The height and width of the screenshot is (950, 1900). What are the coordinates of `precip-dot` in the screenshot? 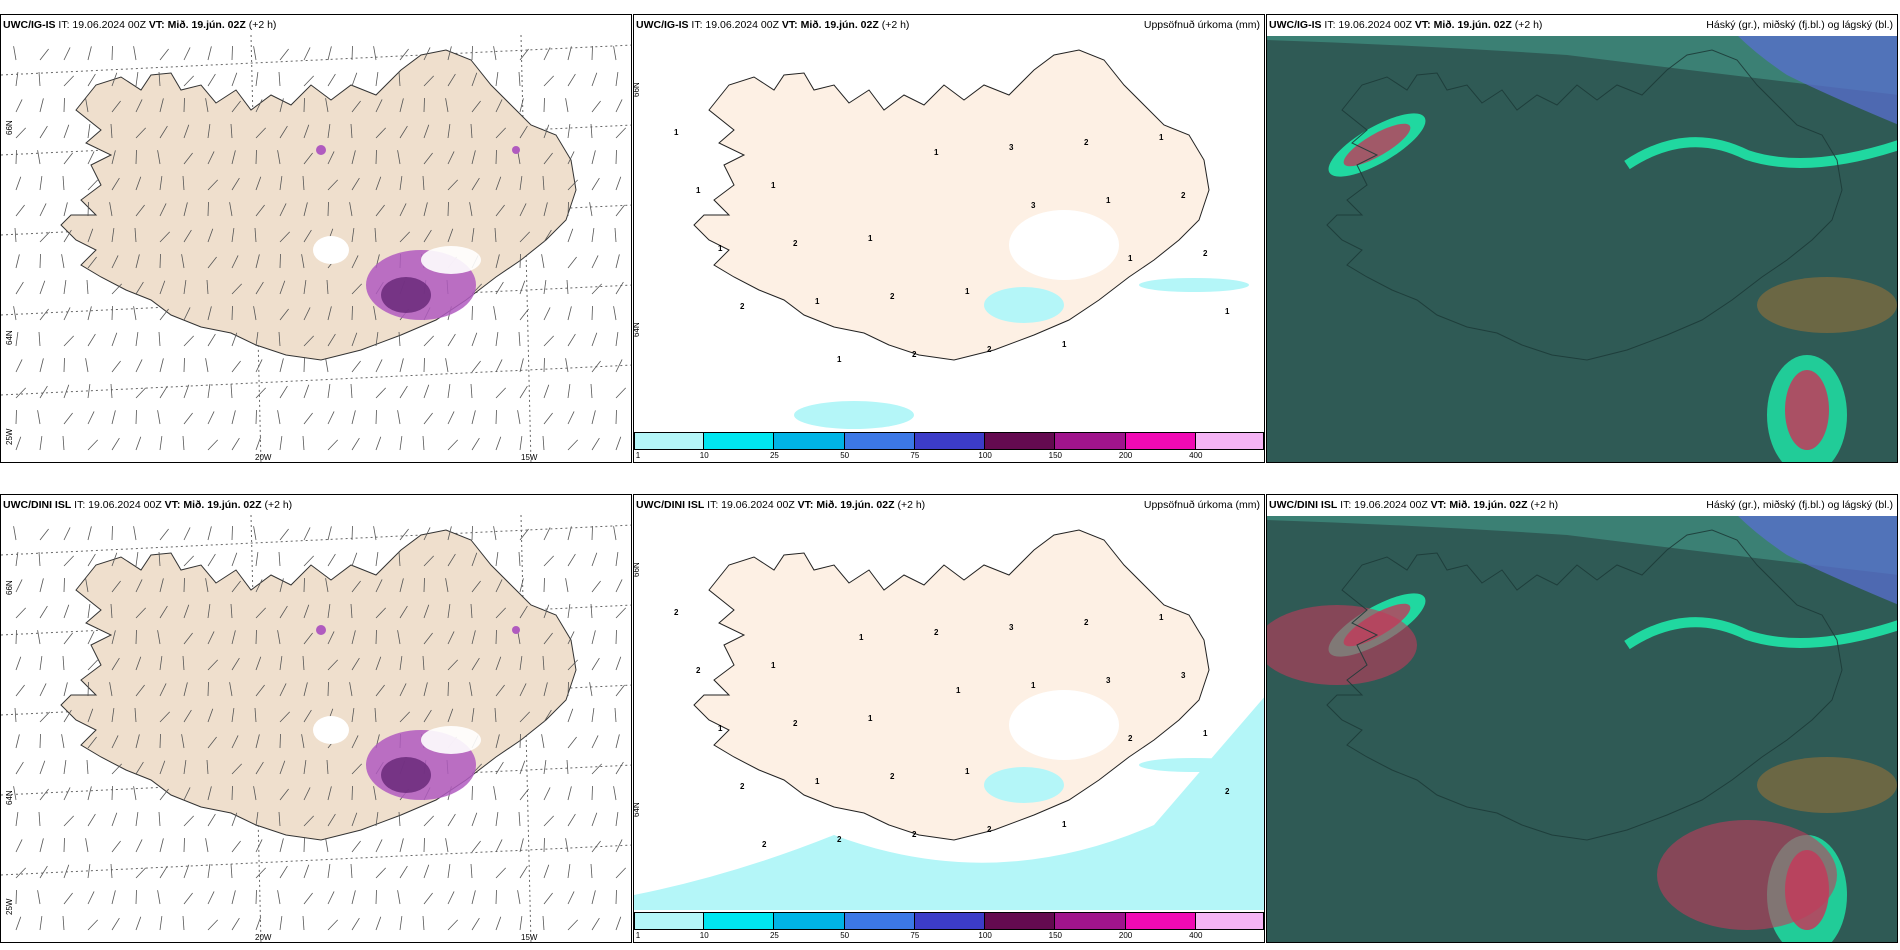 It's located at (516, 150).